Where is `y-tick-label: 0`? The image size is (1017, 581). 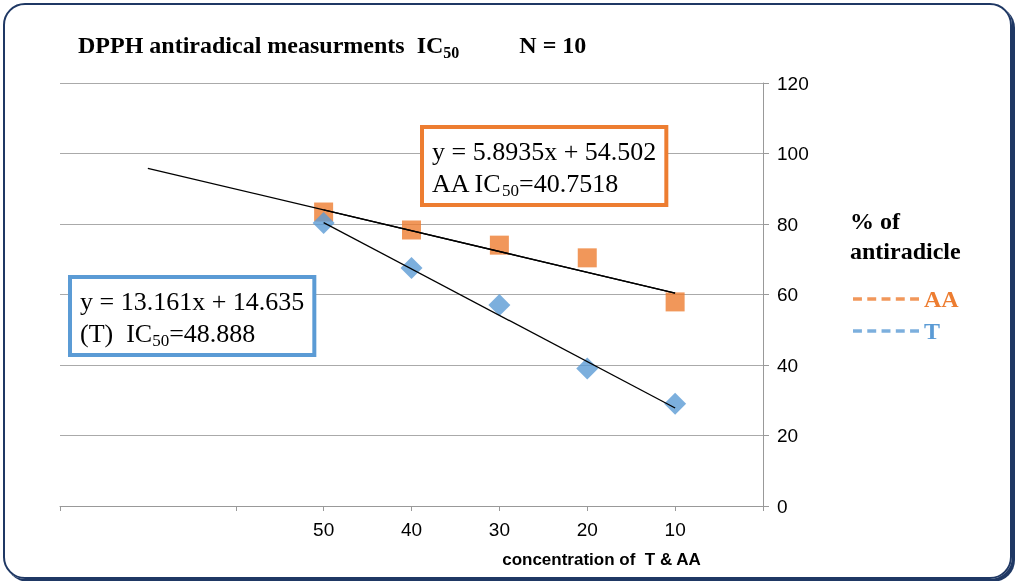 y-tick-label: 0 is located at coordinates (782, 506).